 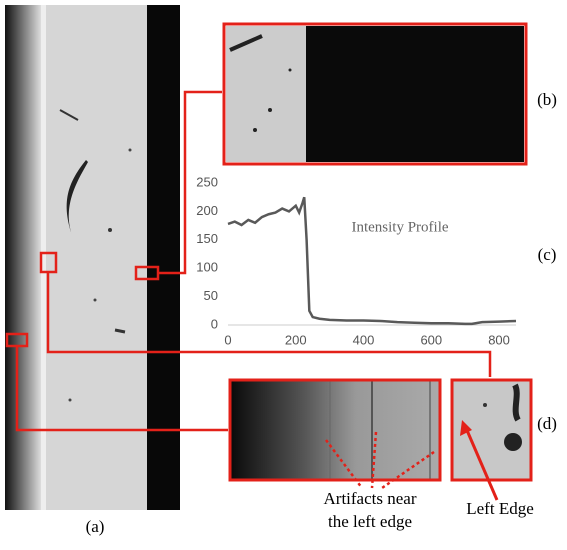 What do you see at coordinates (481, 464) in the screenshot?
I see `left-edge-arrow` at bounding box center [481, 464].